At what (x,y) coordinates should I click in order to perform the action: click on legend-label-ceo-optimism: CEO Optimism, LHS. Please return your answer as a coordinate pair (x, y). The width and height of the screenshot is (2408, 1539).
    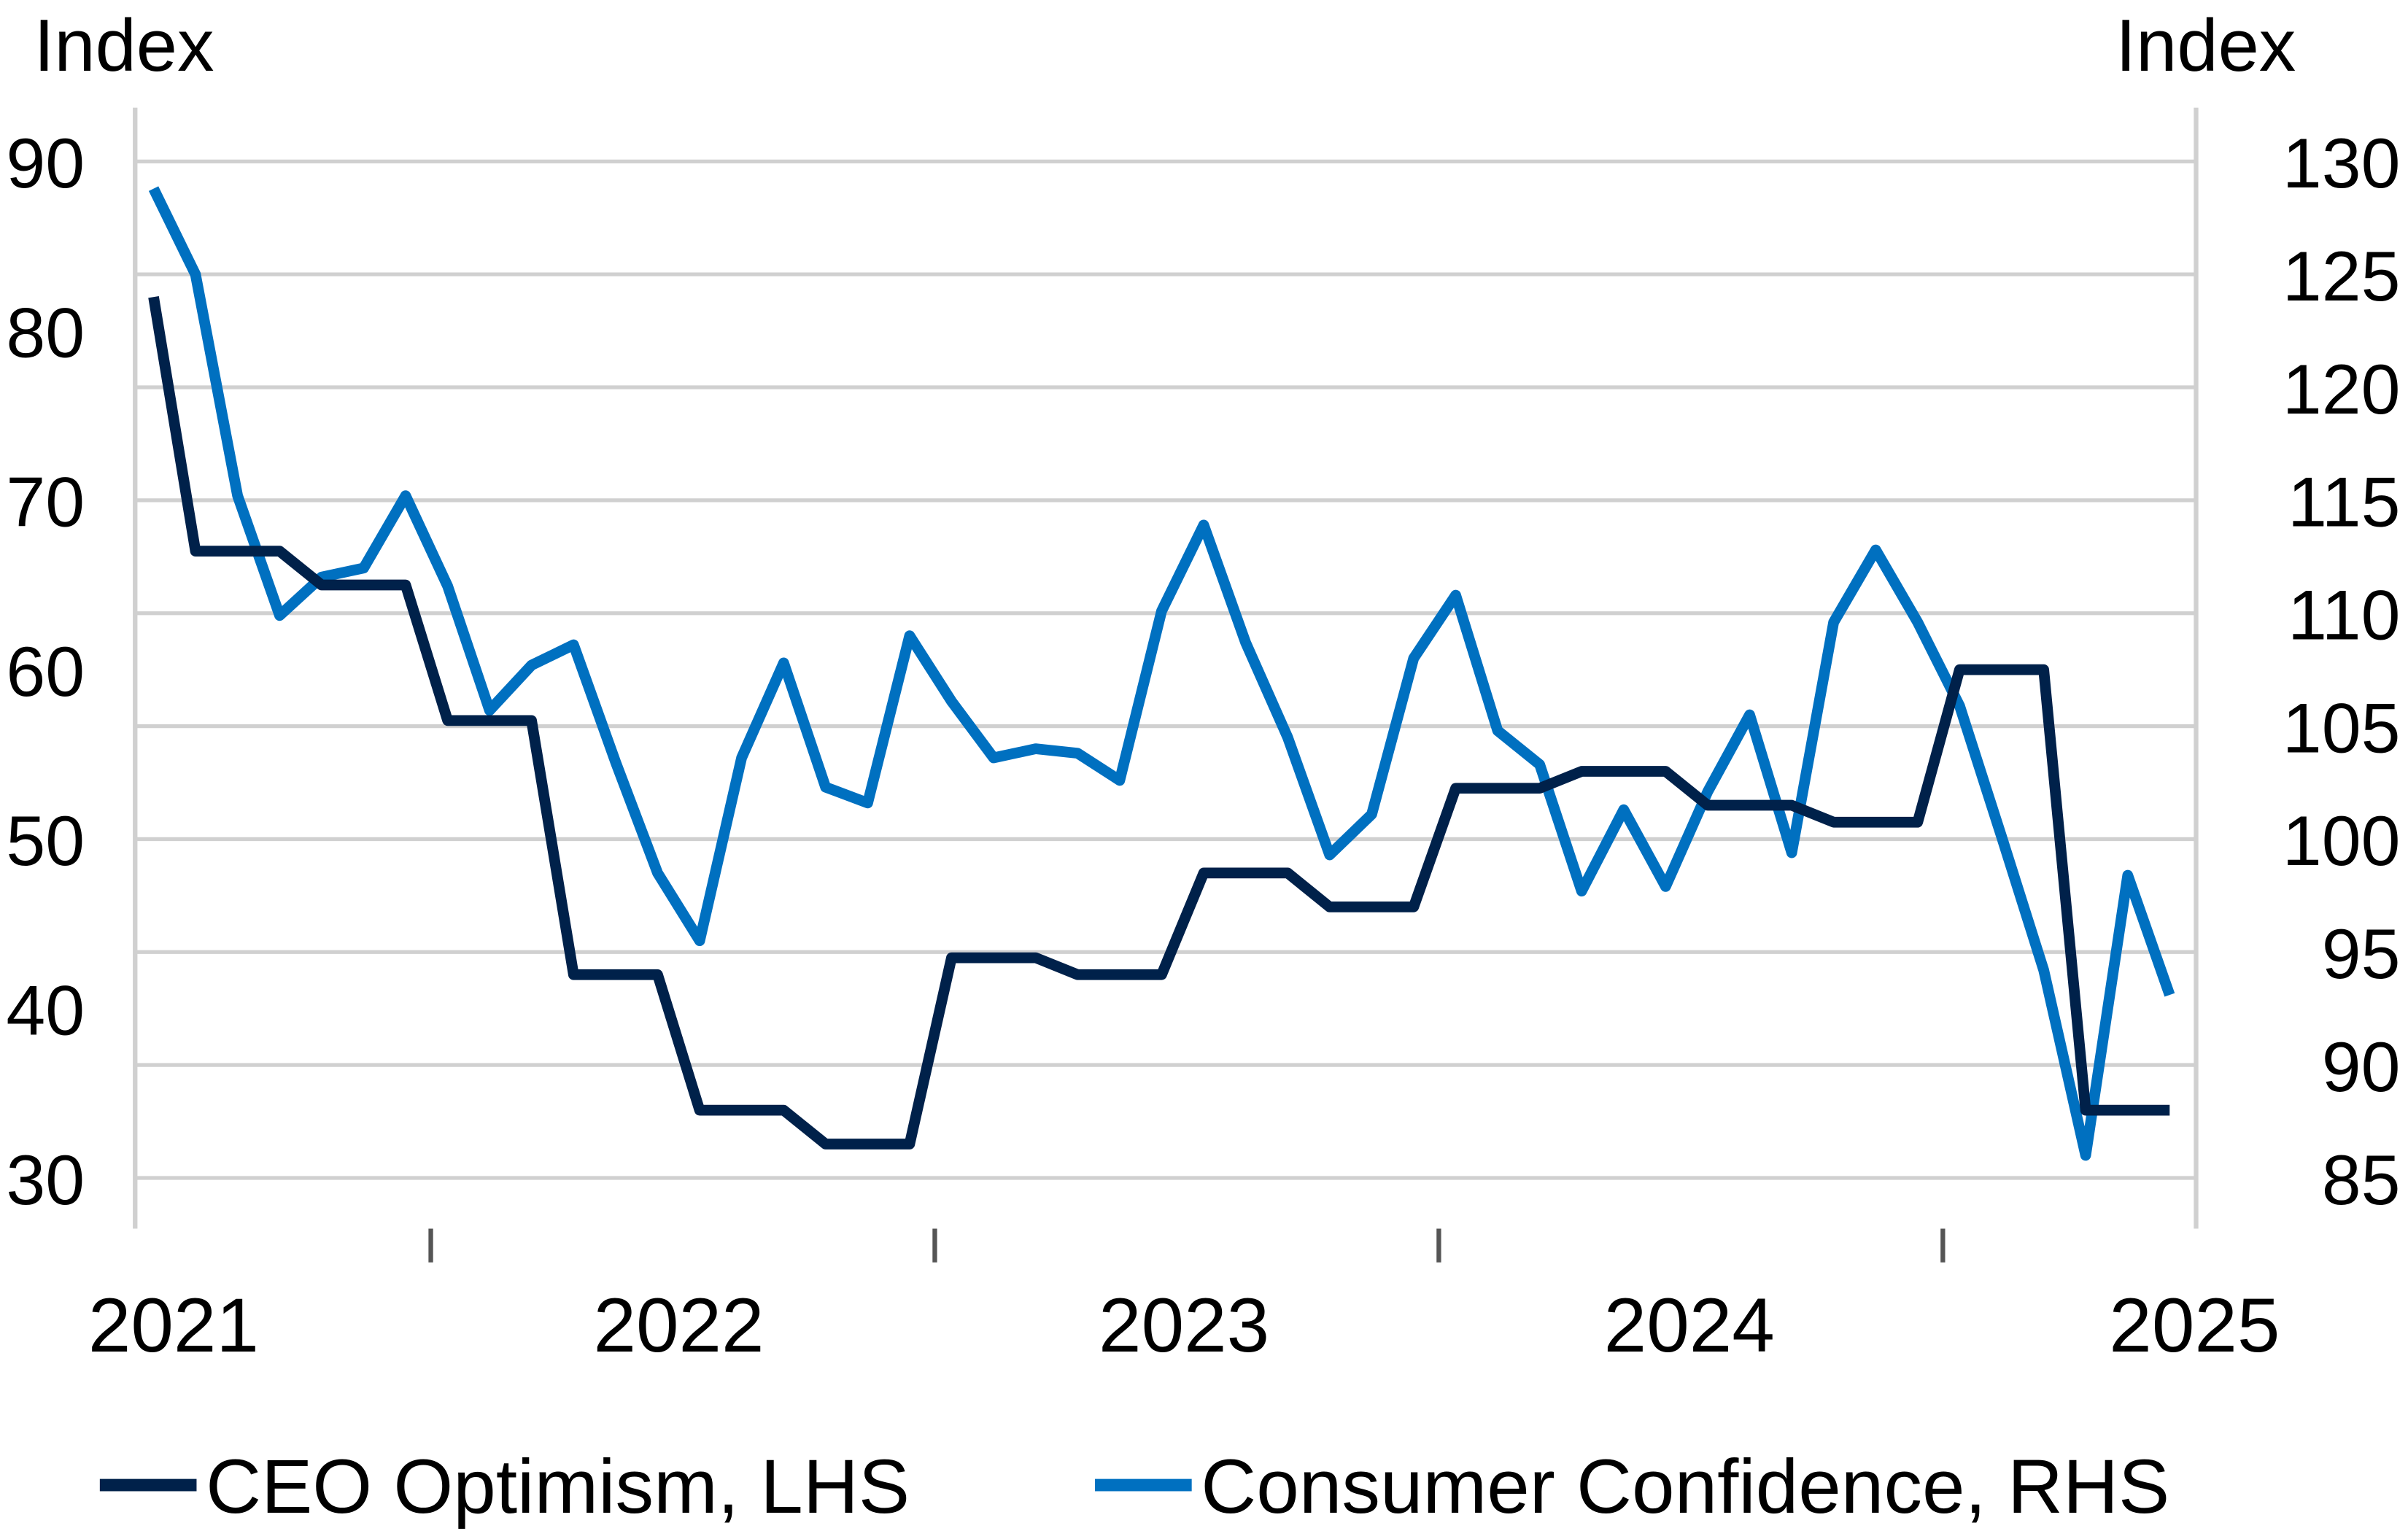
    Looking at the image, I should click on (558, 1487).